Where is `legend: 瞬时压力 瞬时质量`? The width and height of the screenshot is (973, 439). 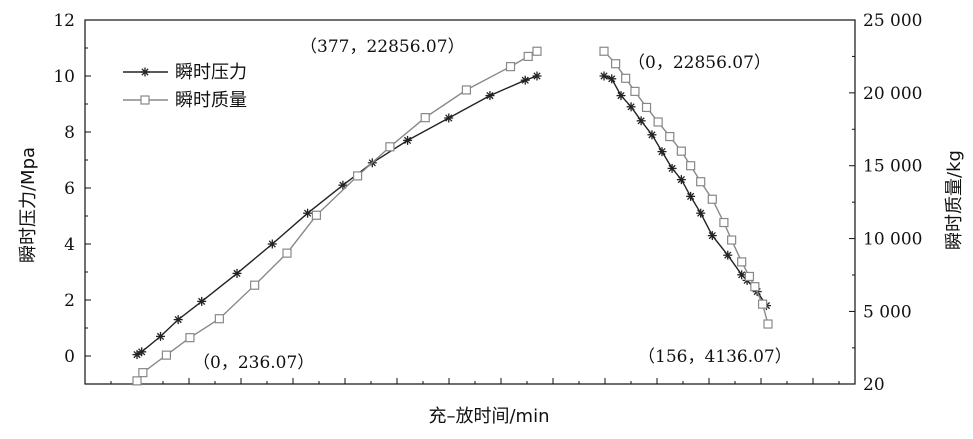 legend: 瞬时压力 瞬时质量 is located at coordinates (185, 86).